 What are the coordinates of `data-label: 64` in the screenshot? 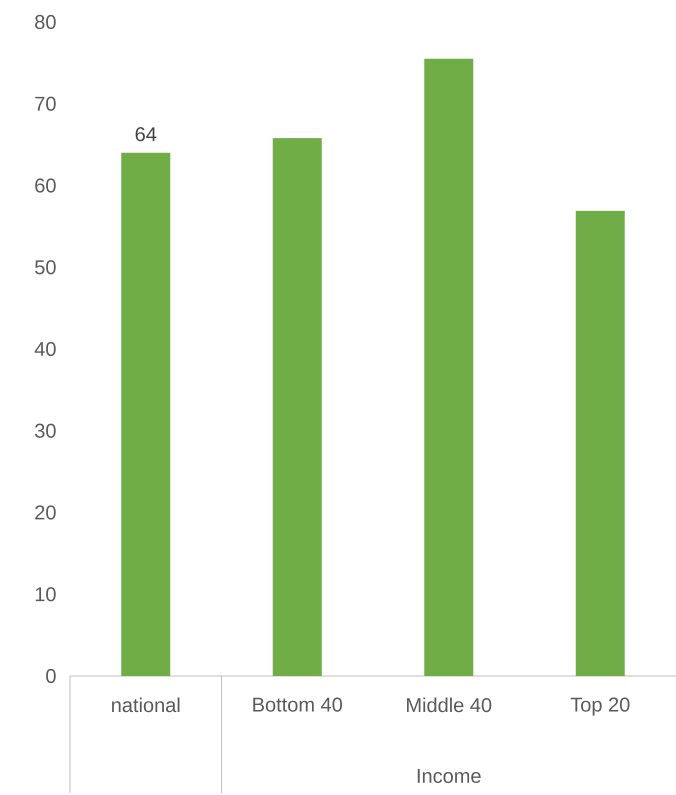 It's located at (146, 134).